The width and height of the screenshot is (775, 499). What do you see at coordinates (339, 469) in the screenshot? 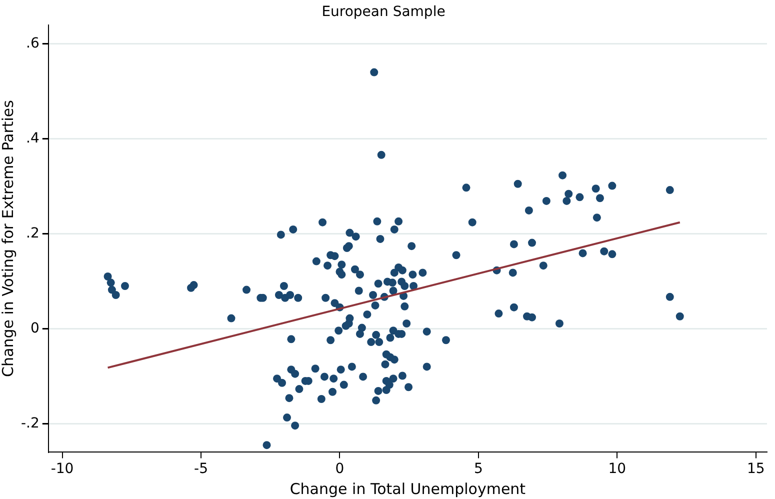
I see `x-tick-label: 0` at bounding box center [339, 469].